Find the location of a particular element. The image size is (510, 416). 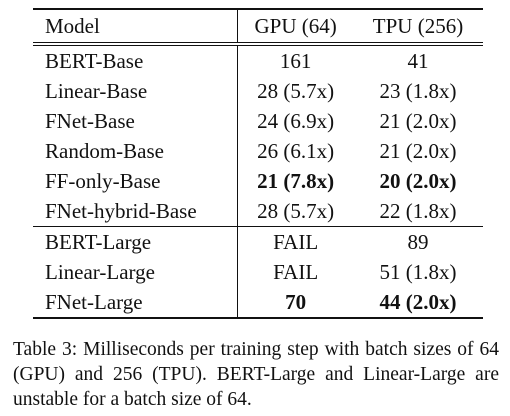

cell-gpu: 24 (6.9x) is located at coordinates (295, 121).